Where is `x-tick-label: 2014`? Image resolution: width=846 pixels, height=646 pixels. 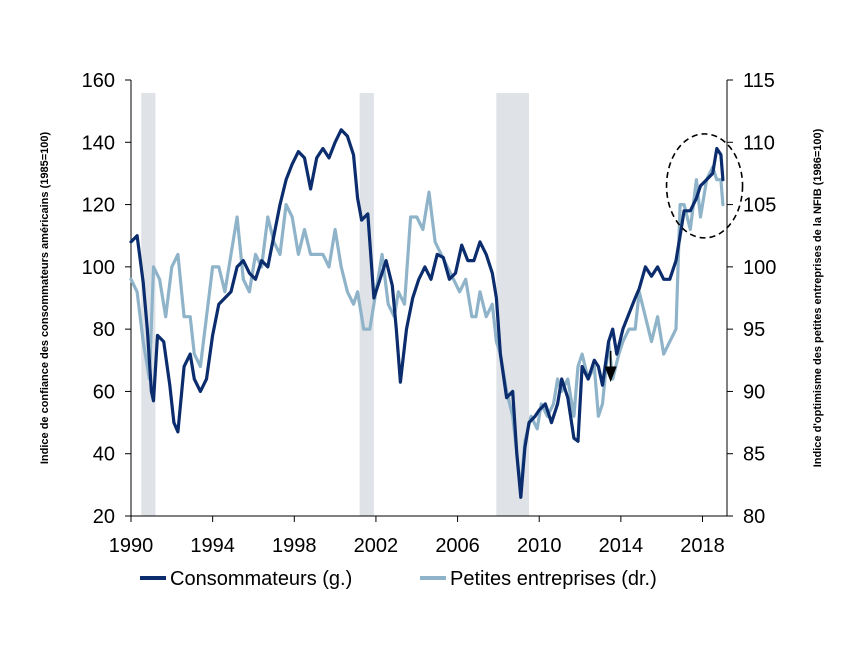 x-tick-label: 2014 is located at coordinates (621, 546).